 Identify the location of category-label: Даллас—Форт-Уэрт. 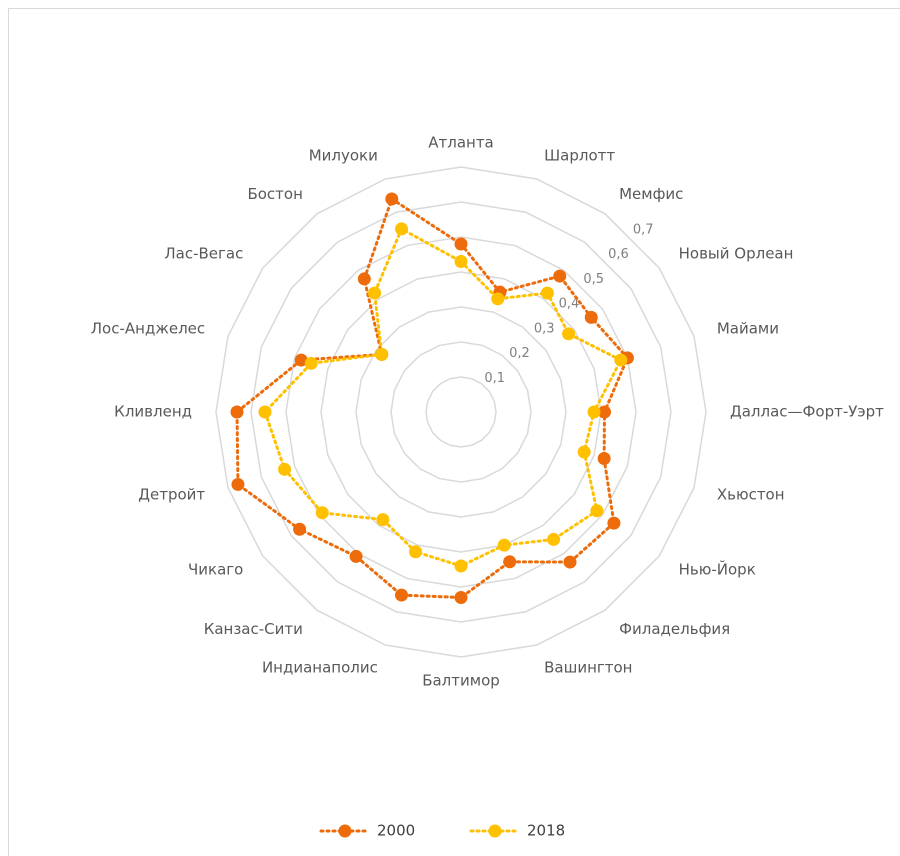
(807, 412).